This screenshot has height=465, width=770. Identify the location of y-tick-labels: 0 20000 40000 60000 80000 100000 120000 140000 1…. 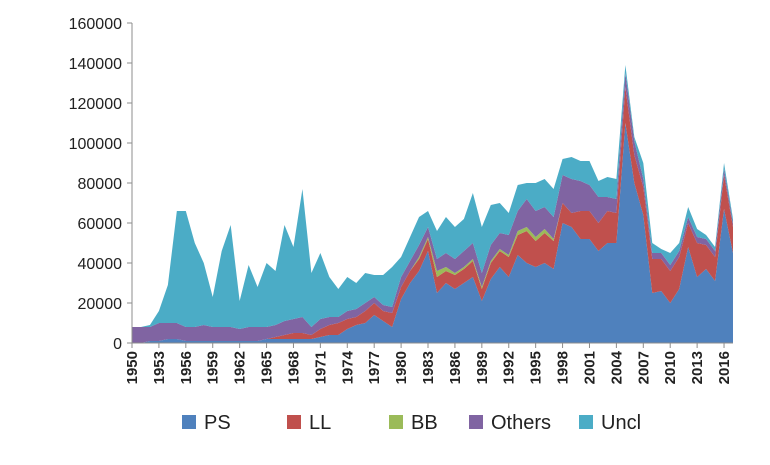
(95, 184).